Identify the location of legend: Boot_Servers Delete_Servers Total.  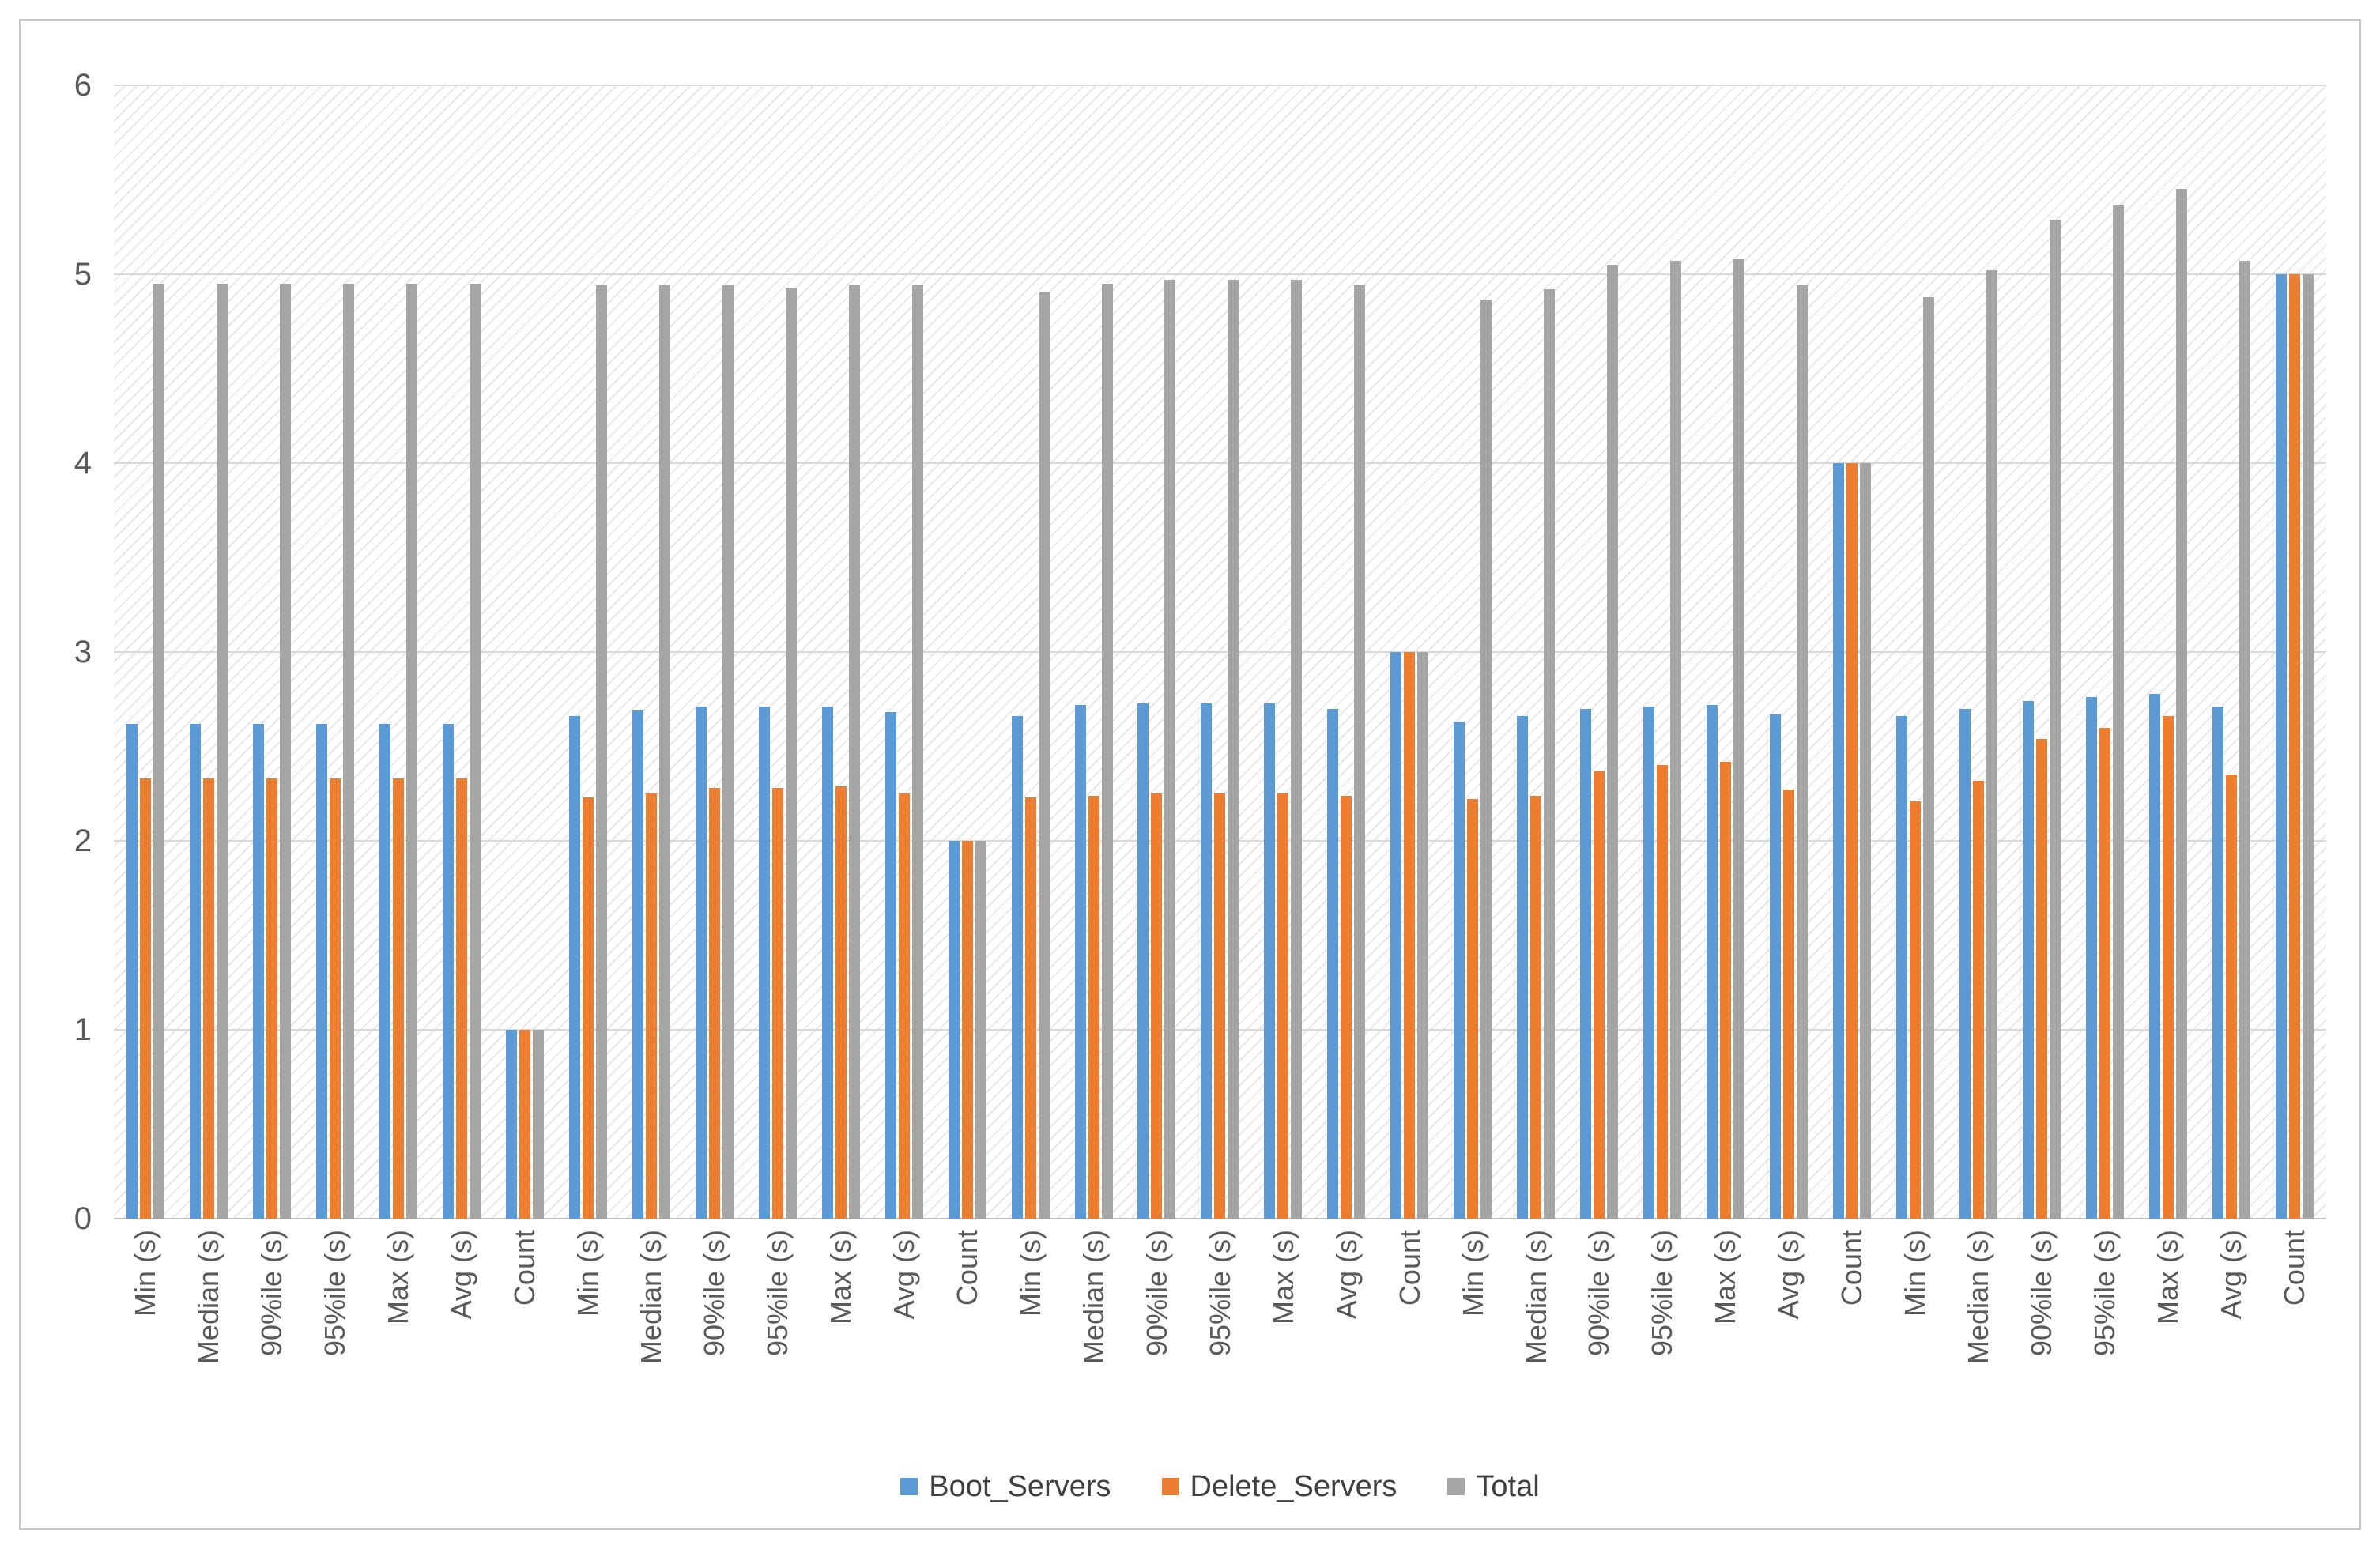
(1220, 1486).